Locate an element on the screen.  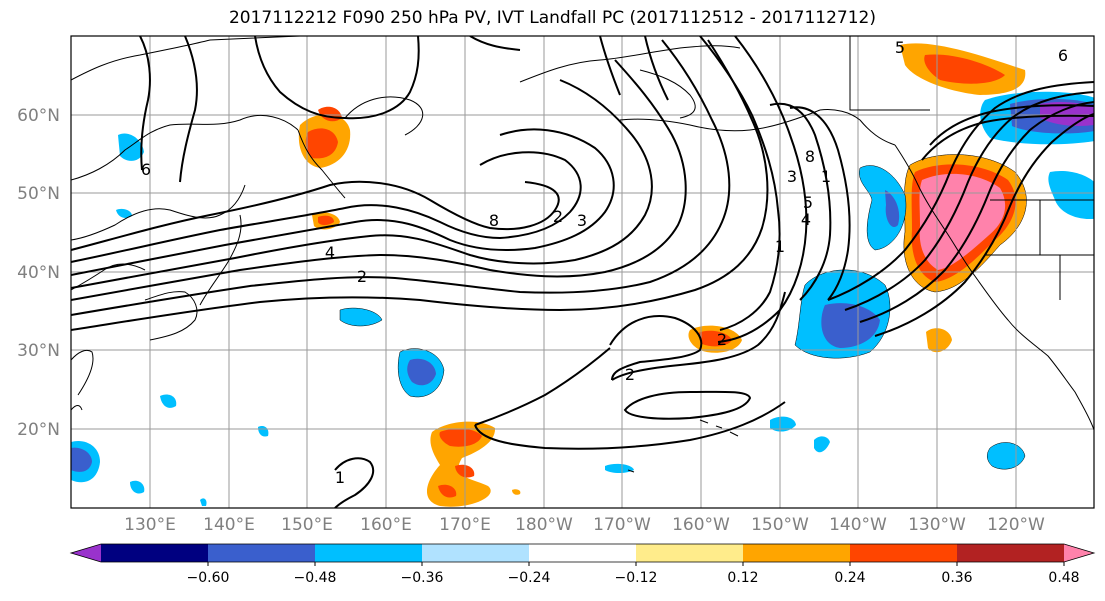
colorbar-tick-label: −0.36 is located at coordinates (422, 578).